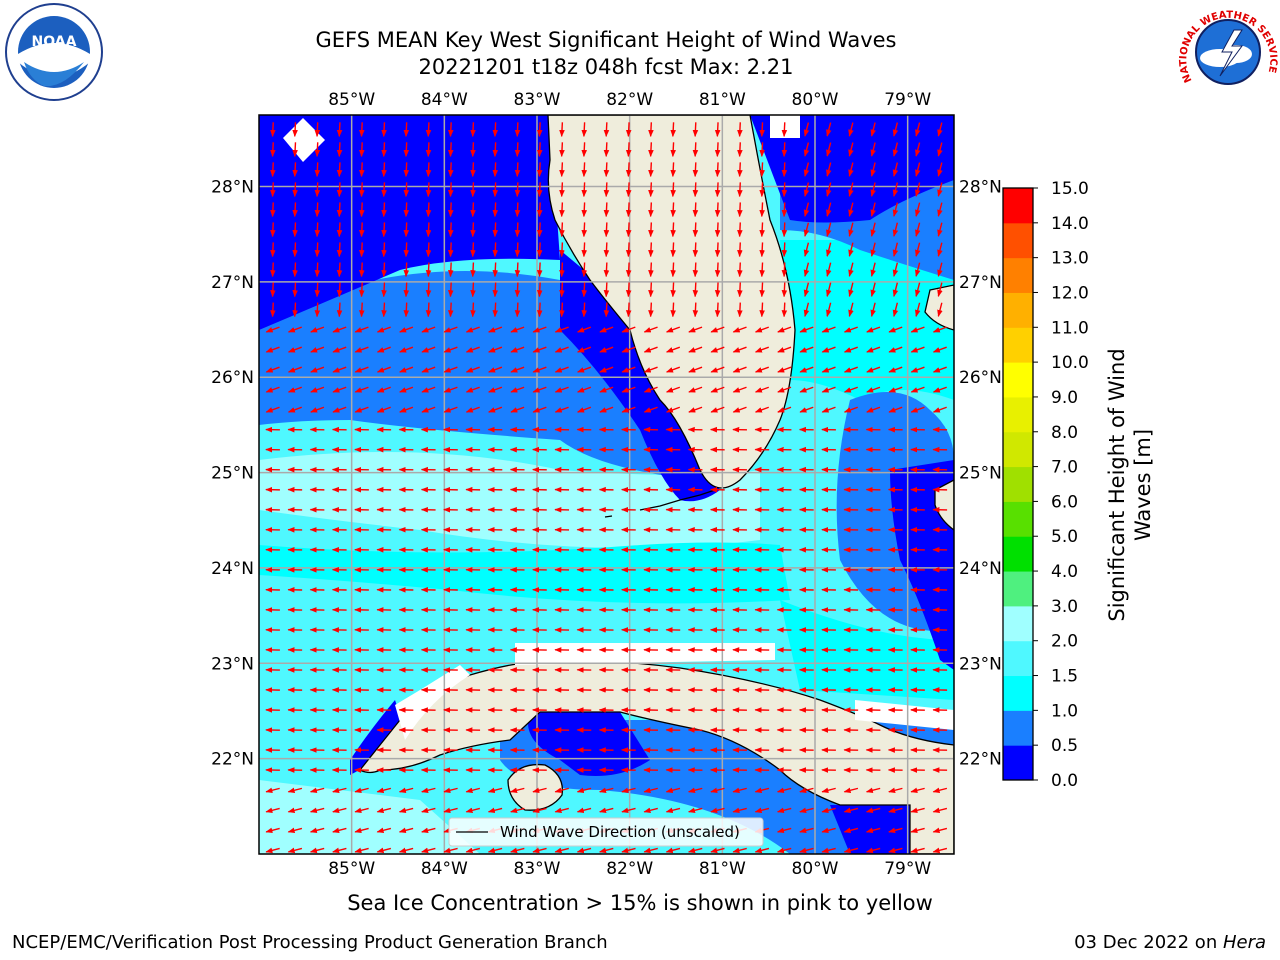 This screenshot has height=960, width=1280. I want to click on colorbar-tick-label: 8.0, so click(1064, 433).